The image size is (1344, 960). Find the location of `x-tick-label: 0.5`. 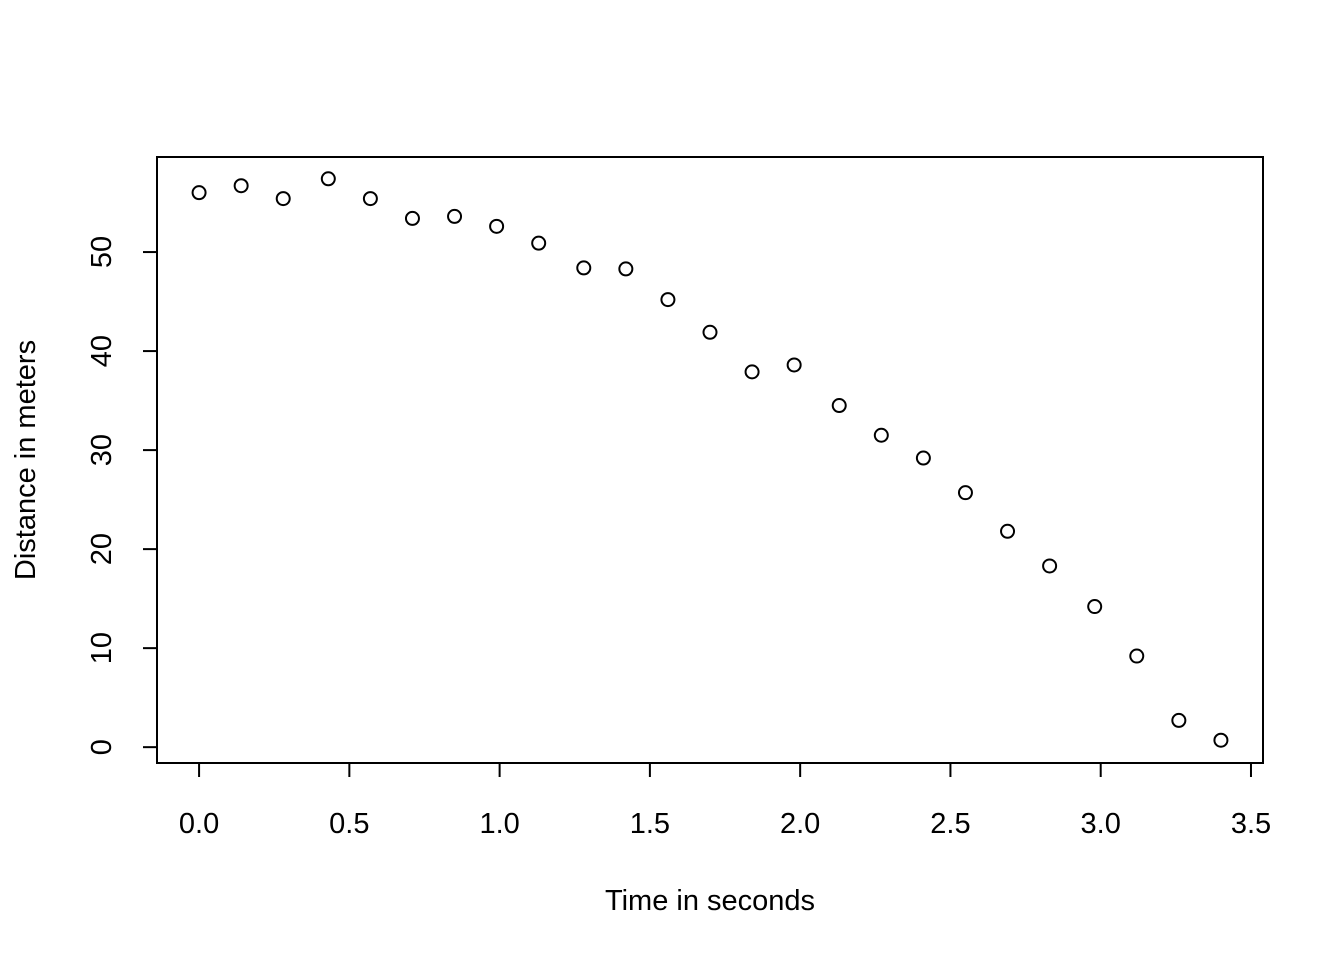

x-tick-label: 0.5 is located at coordinates (349, 824).